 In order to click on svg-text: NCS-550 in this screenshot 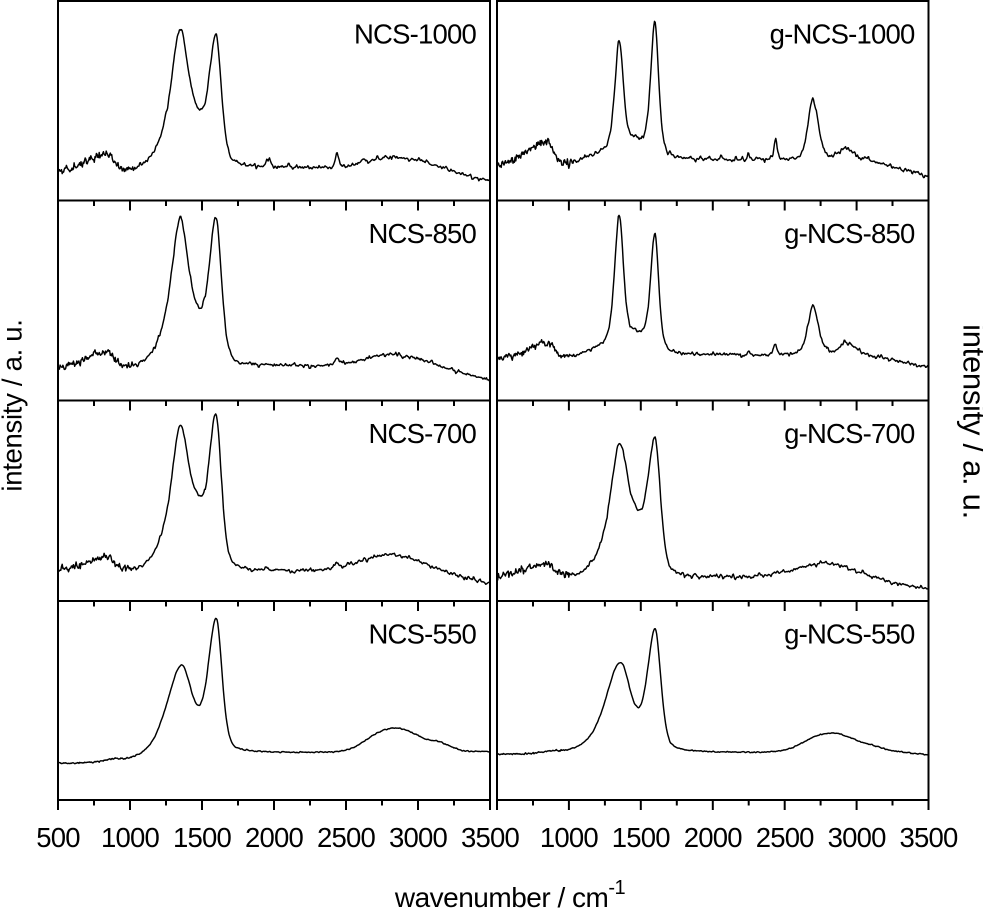, I will do `click(422, 634)`.